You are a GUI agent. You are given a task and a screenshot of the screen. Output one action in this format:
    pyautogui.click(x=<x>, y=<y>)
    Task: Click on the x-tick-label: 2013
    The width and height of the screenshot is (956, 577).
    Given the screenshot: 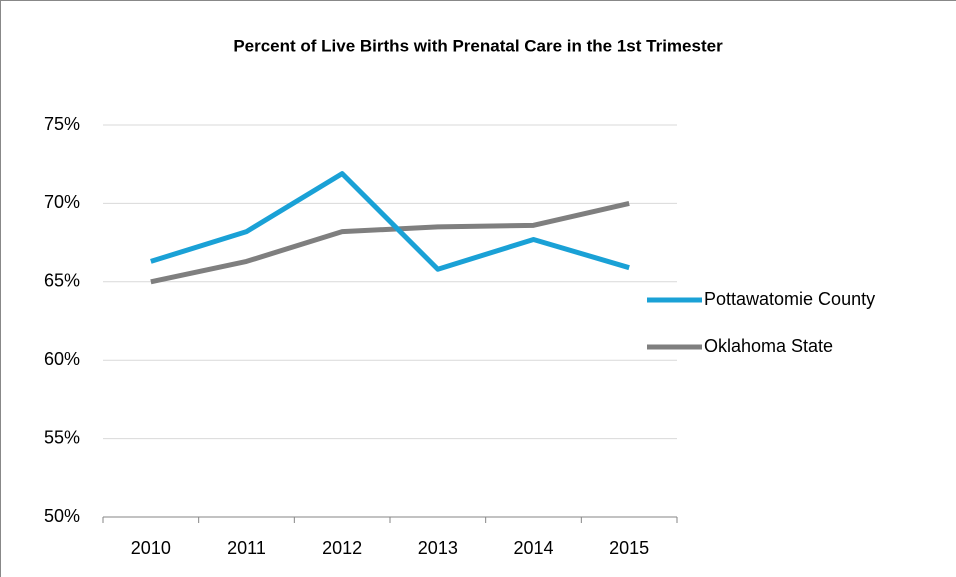 What is the action you would take?
    pyautogui.click(x=438, y=548)
    